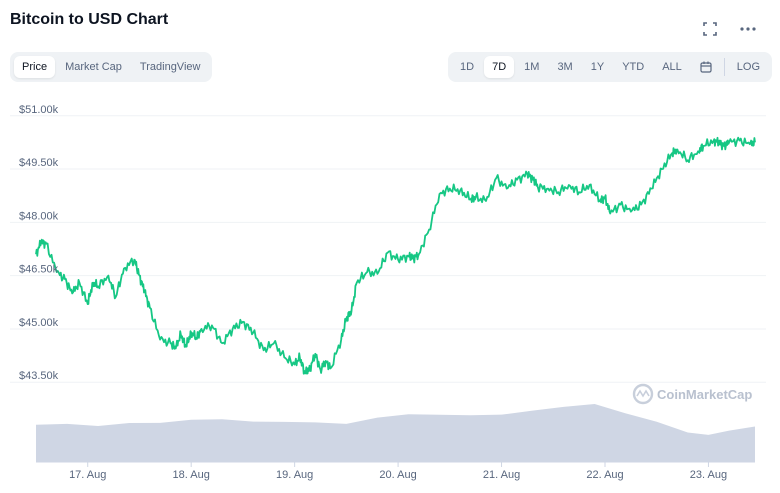 The width and height of the screenshot is (780, 493). Describe the element at coordinates (565, 67) in the screenshot. I see `range-3m: 3M` at that location.